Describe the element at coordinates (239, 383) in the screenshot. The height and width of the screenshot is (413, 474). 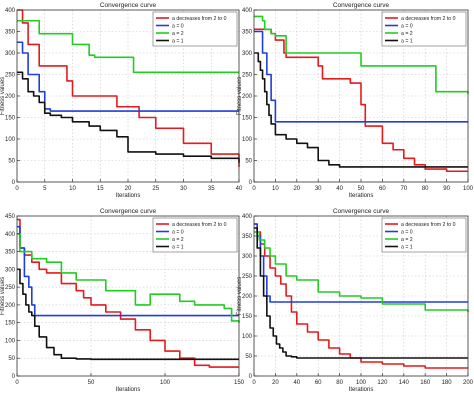
I see `x-tick-label: 150` at that location.